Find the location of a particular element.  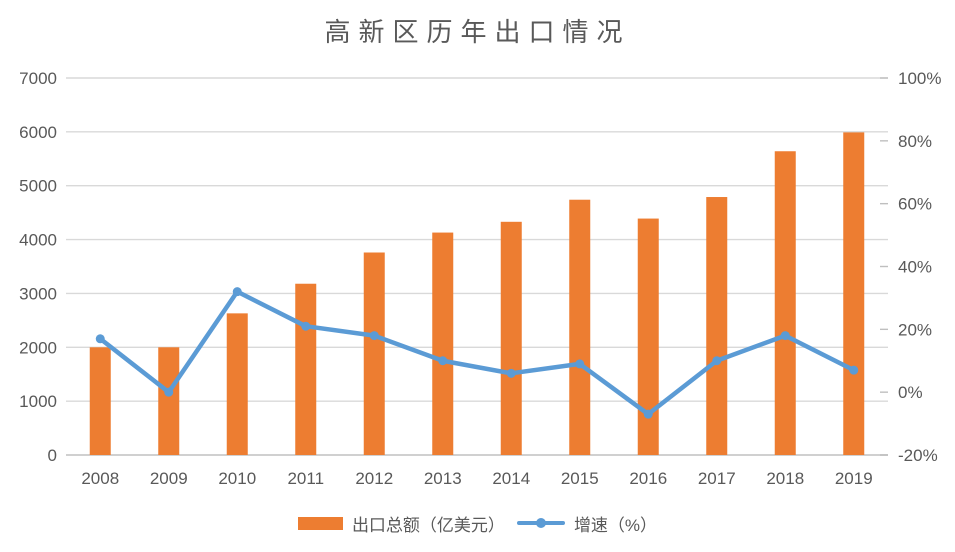

growth-marker-2015 is located at coordinates (580, 364).